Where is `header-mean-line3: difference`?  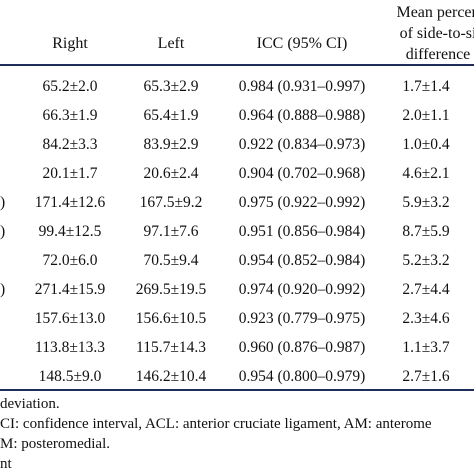 header-mean-line3: difference is located at coordinates (438, 54).